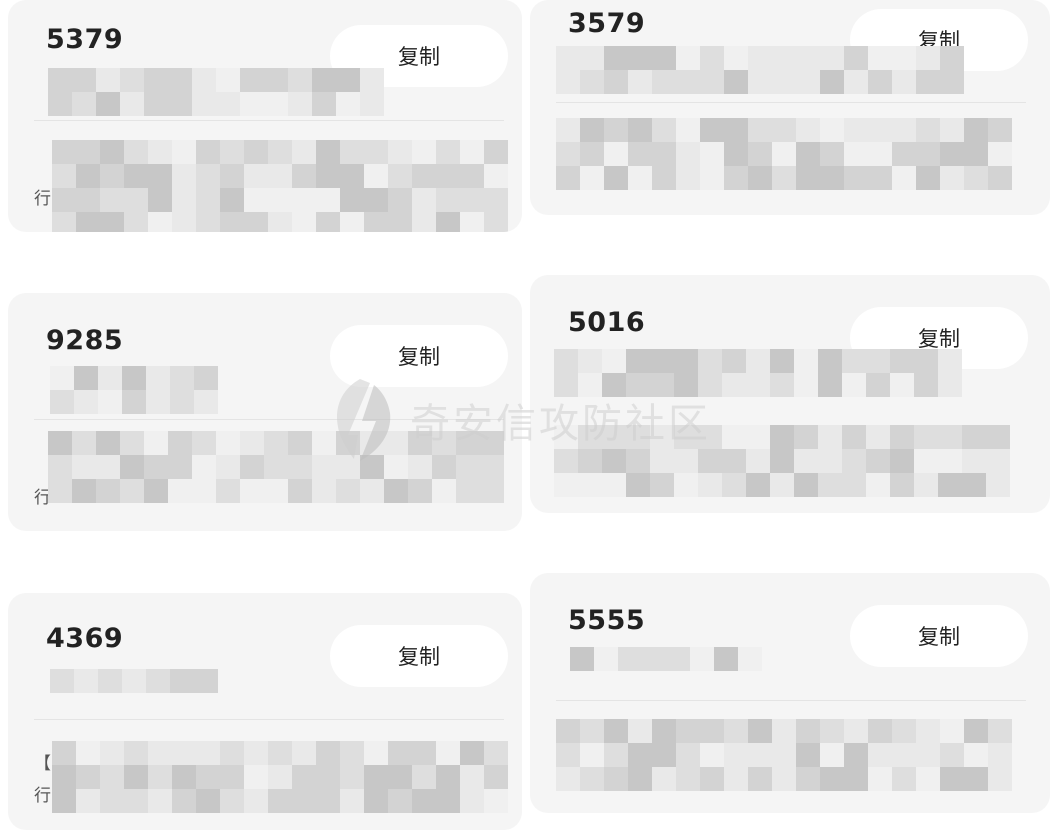 This screenshot has width=1064, height=830. What do you see at coordinates (607, 322) in the screenshot?
I see `card-code: 5016` at bounding box center [607, 322].